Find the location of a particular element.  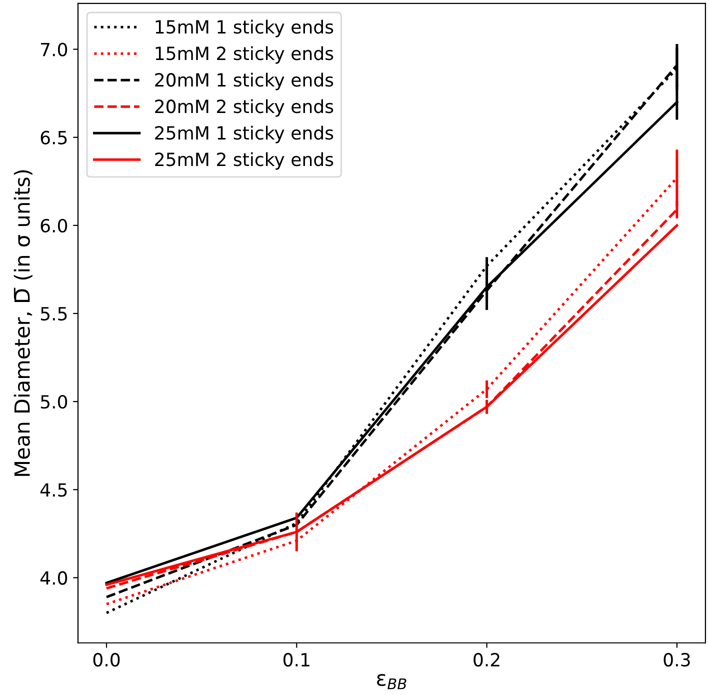

legend-label: 25mM 1 sticky ends is located at coordinates (244, 135).